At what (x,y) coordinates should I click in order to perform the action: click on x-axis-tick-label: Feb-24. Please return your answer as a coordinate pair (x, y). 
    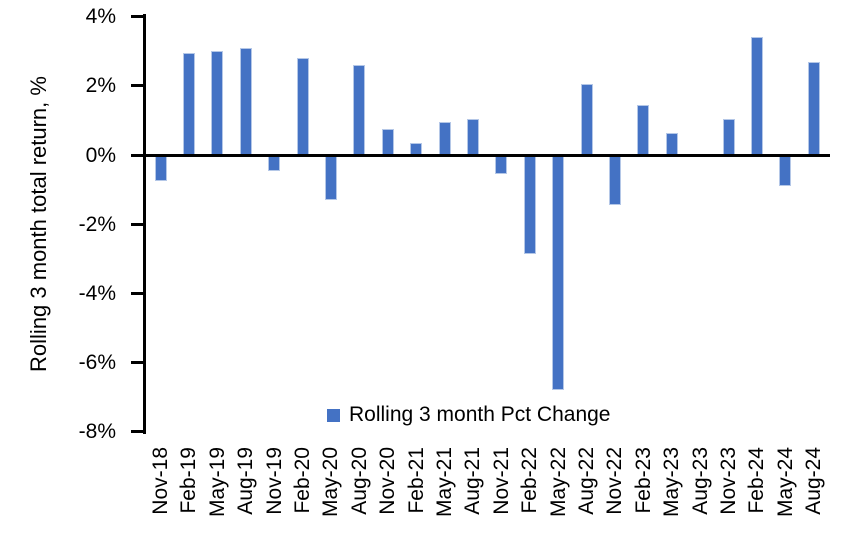
    Looking at the image, I should click on (757, 480).